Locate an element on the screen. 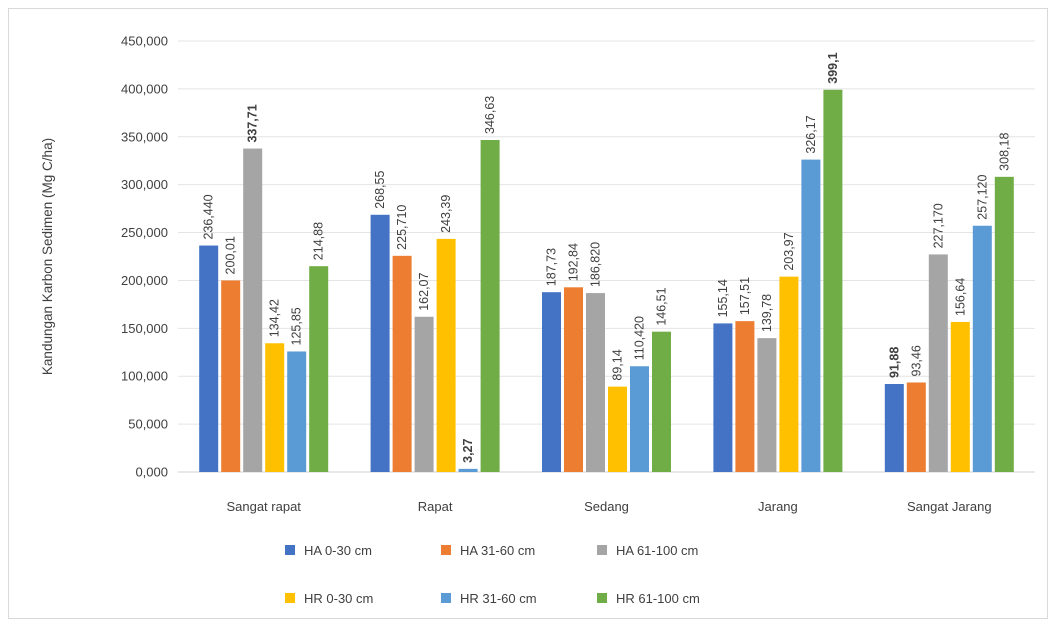 This screenshot has height=627, width=1058. x-category-label: Sangat rapat is located at coordinates (263, 506).